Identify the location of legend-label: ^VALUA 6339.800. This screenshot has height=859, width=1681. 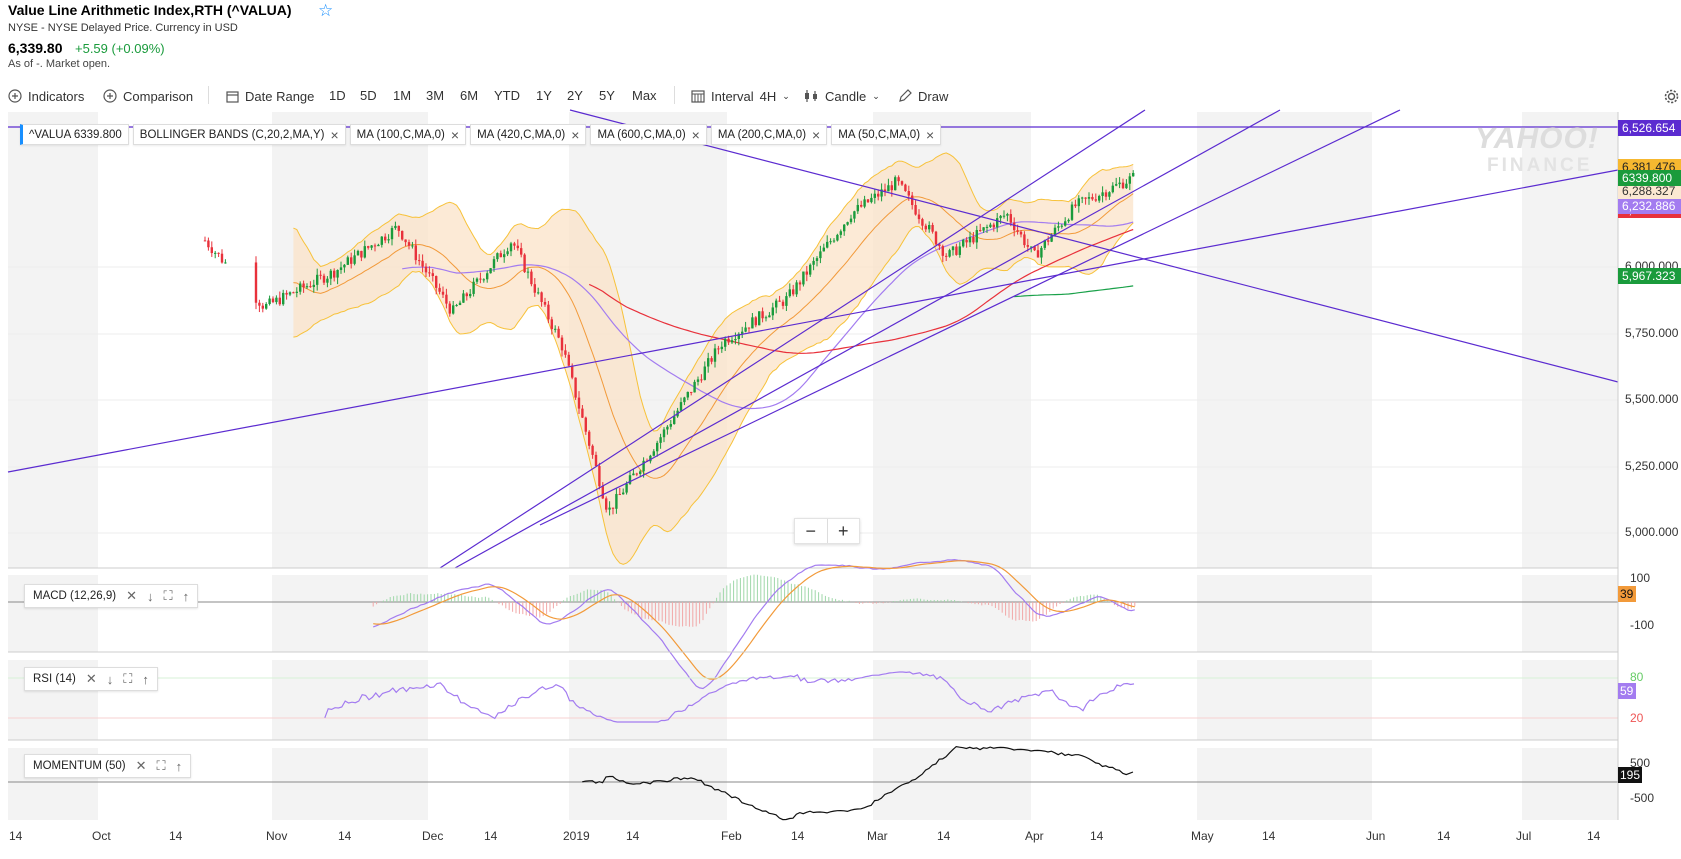
(75, 134).